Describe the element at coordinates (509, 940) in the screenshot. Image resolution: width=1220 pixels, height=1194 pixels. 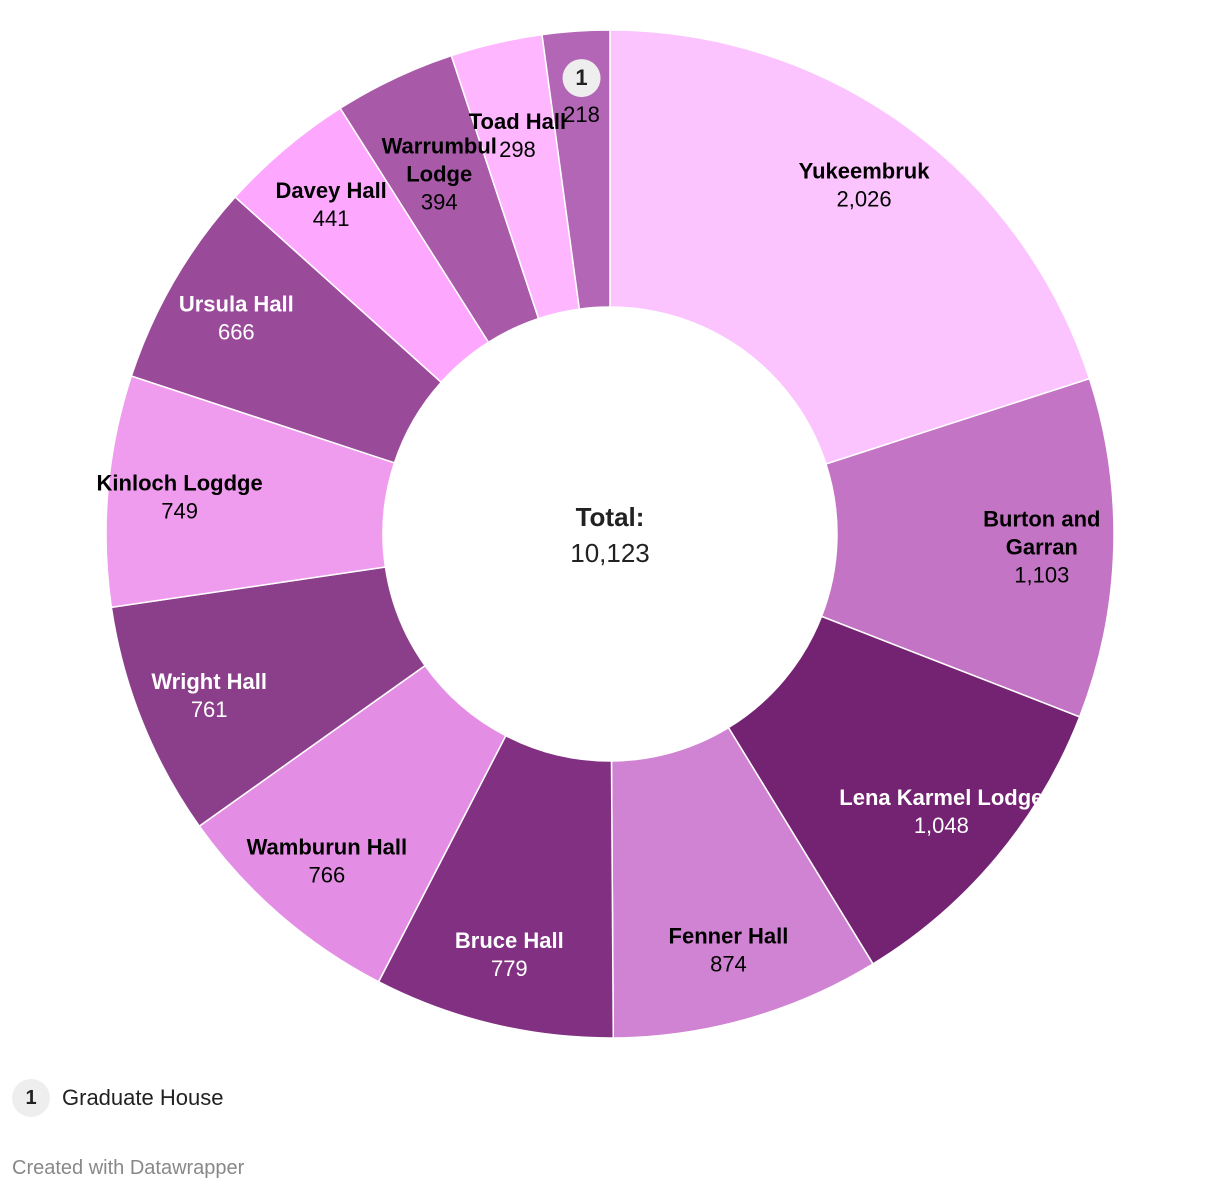
I see `name-label-bruce-hall: Bruce Hall` at that location.